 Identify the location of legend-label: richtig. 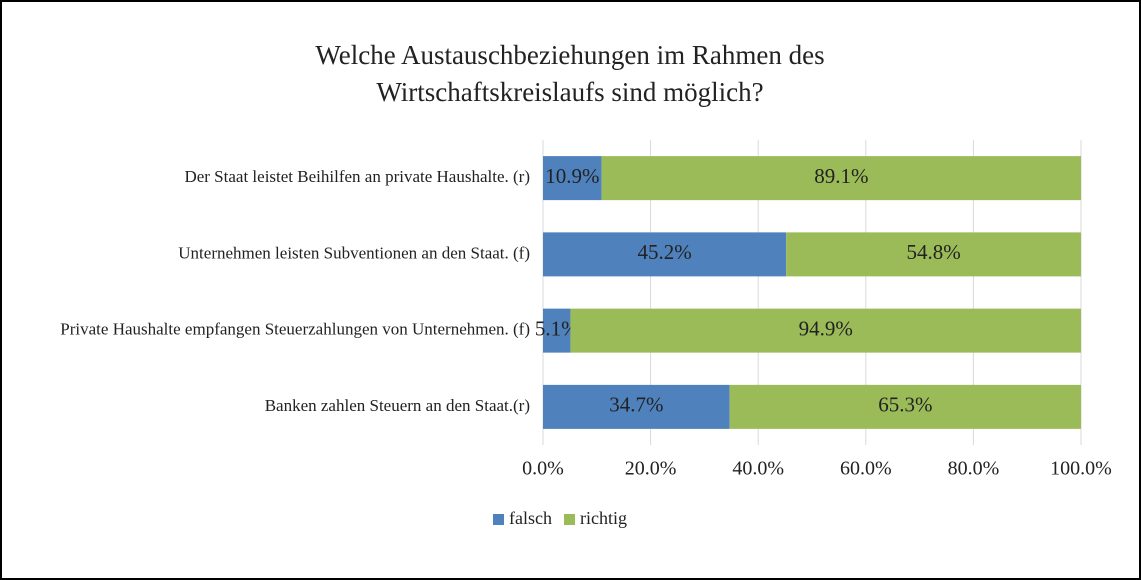
(603, 518).